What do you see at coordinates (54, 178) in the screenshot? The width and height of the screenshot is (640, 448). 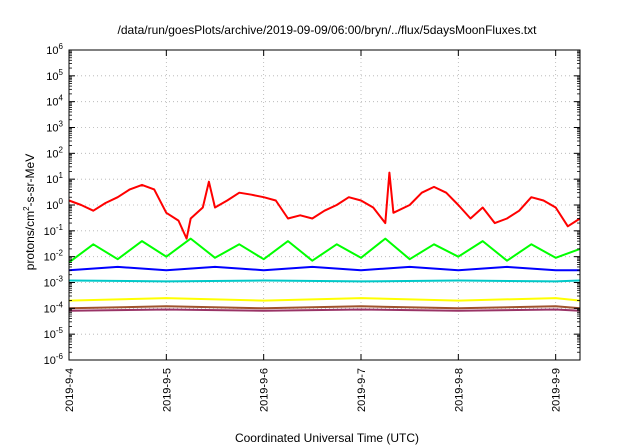 I see `y-tick-label: 10¹` at bounding box center [54, 178].